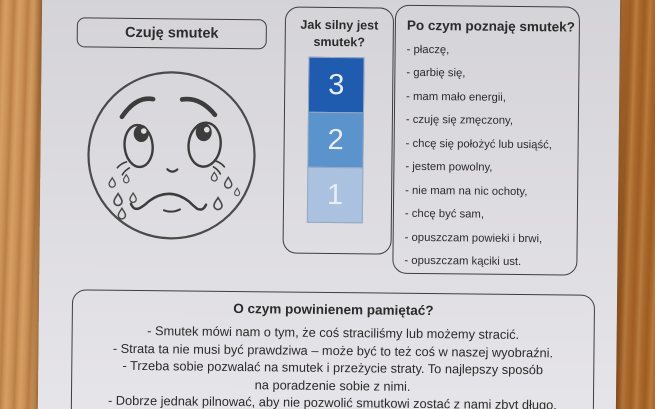 The image size is (655, 409). I want to click on intensity-scale: 3 2 1, so click(335, 140).